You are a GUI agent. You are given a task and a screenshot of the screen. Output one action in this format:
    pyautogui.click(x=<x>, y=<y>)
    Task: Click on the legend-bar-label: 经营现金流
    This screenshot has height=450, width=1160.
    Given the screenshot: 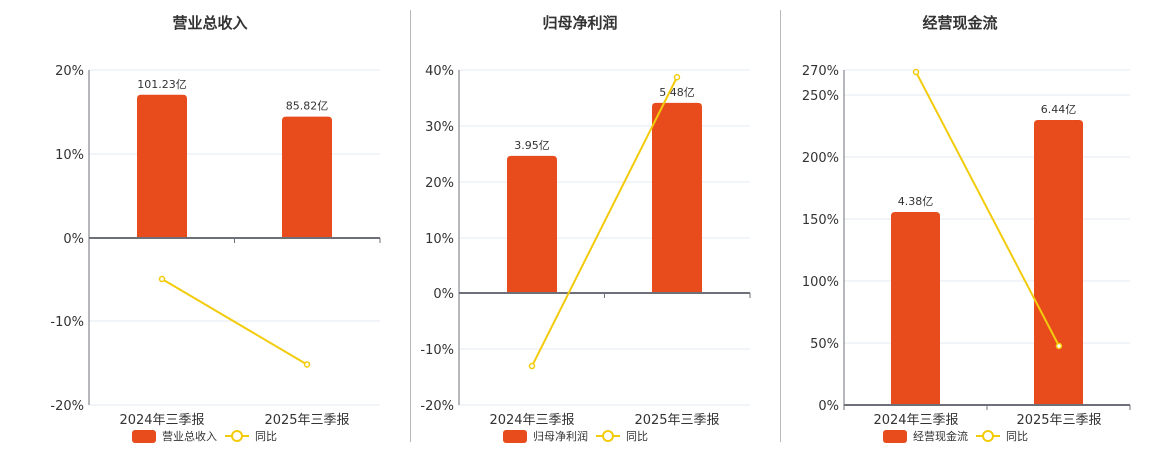 What is the action you would take?
    pyautogui.click(x=940, y=436)
    